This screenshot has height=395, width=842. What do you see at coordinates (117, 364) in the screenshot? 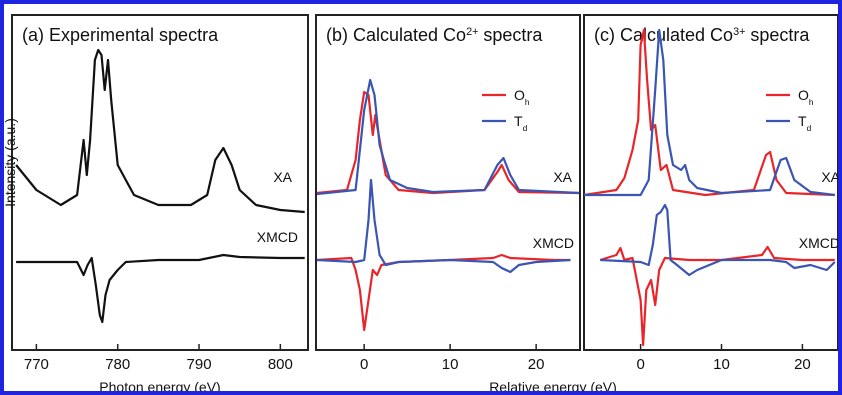
I see `x-tick-label: 780` at bounding box center [117, 364].